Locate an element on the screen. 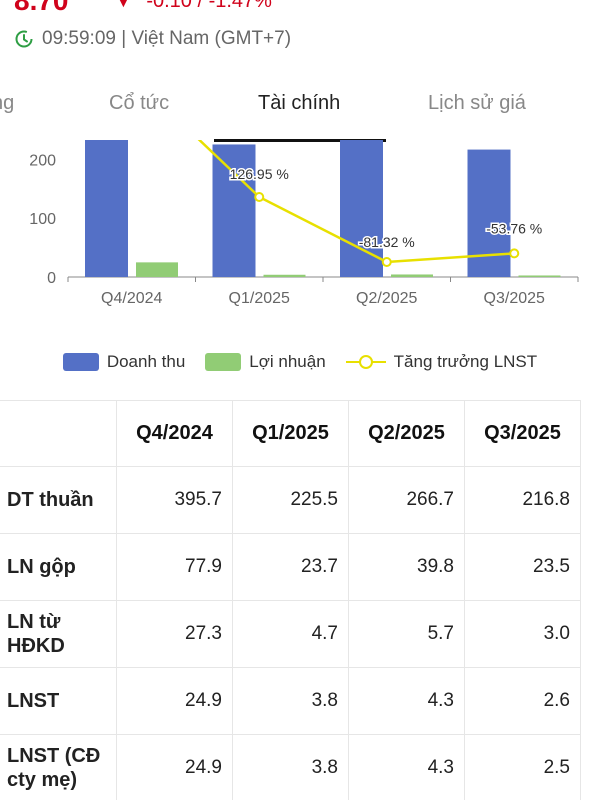  table-cell: 2.6 is located at coordinates (522, 701).